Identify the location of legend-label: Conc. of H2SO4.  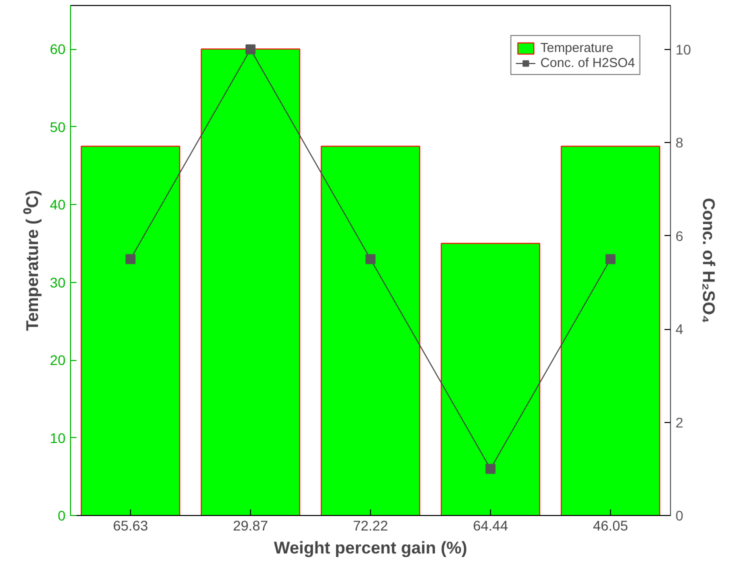
(587, 62).